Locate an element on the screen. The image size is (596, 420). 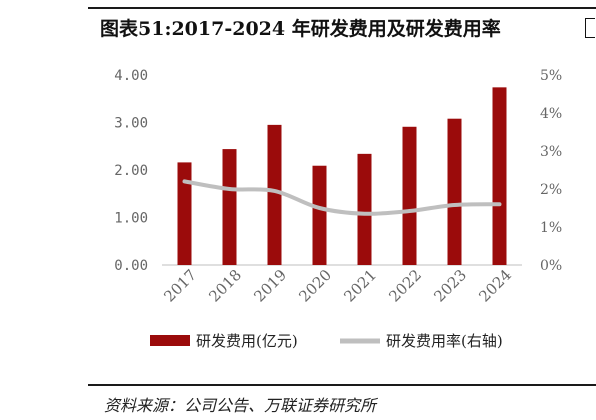
bar-2019 is located at coordinates (274, 194).